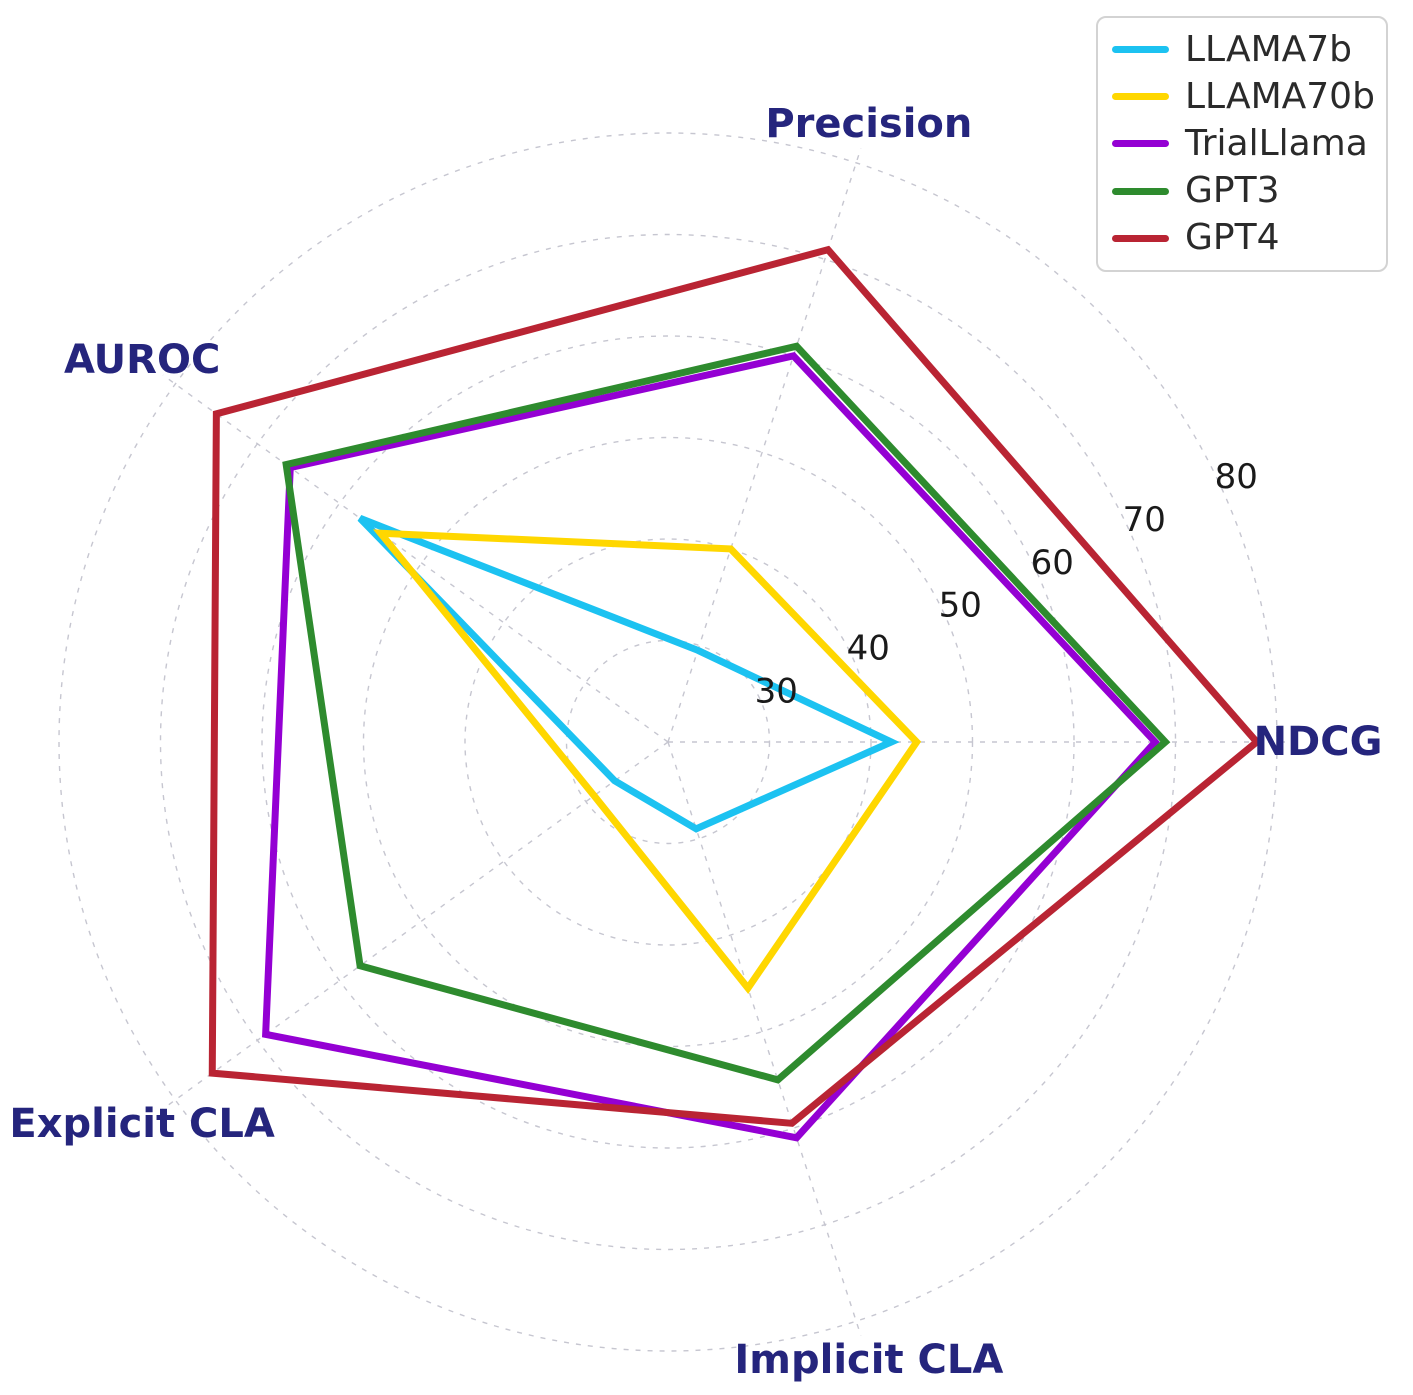 The width and height of the screenshot is (1413, 1395). What do you see at coordinates (1144, 520) in the screenshot?
I see `tick-label-70: 70` at bounding box center [1144, 520].